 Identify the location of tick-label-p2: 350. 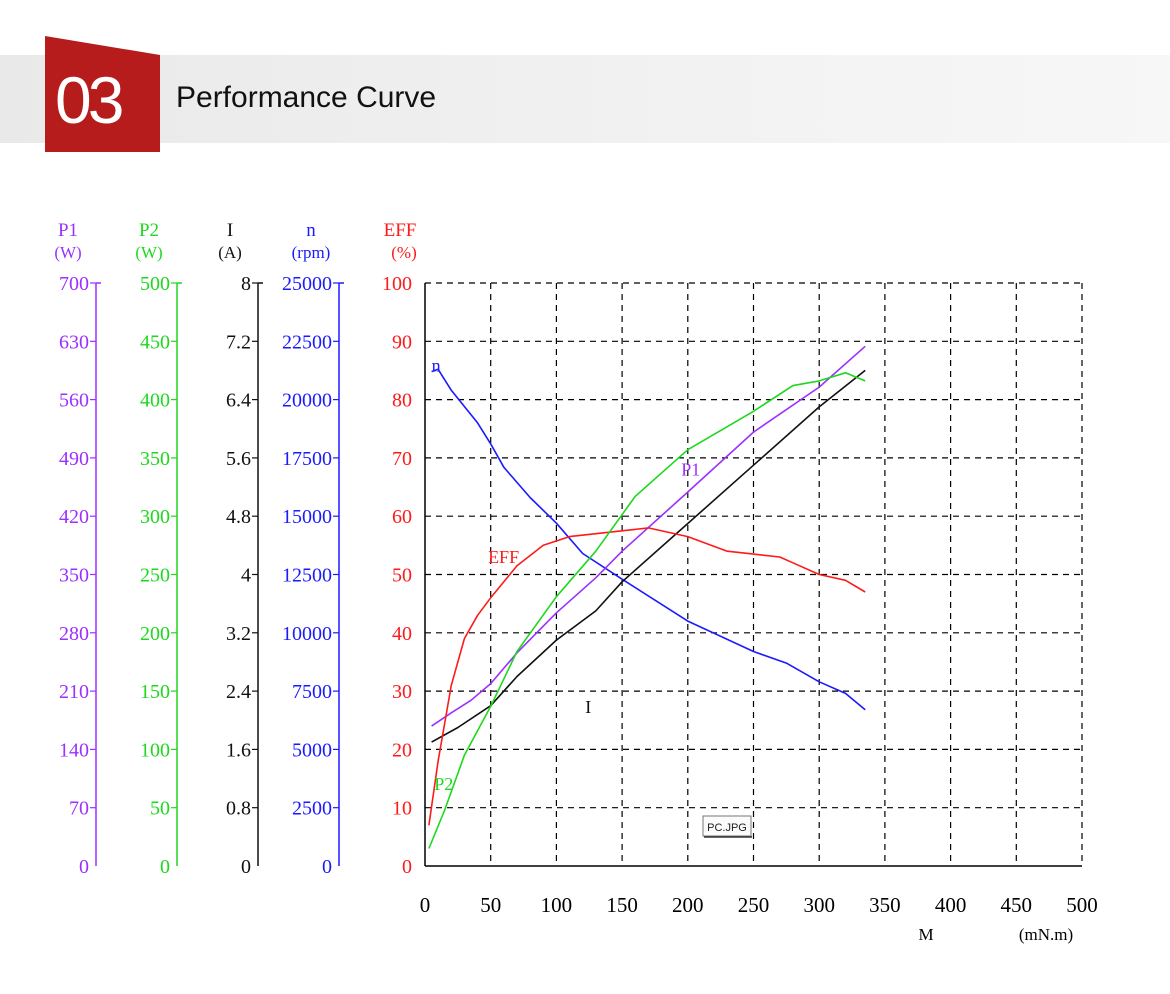
(155, 459).